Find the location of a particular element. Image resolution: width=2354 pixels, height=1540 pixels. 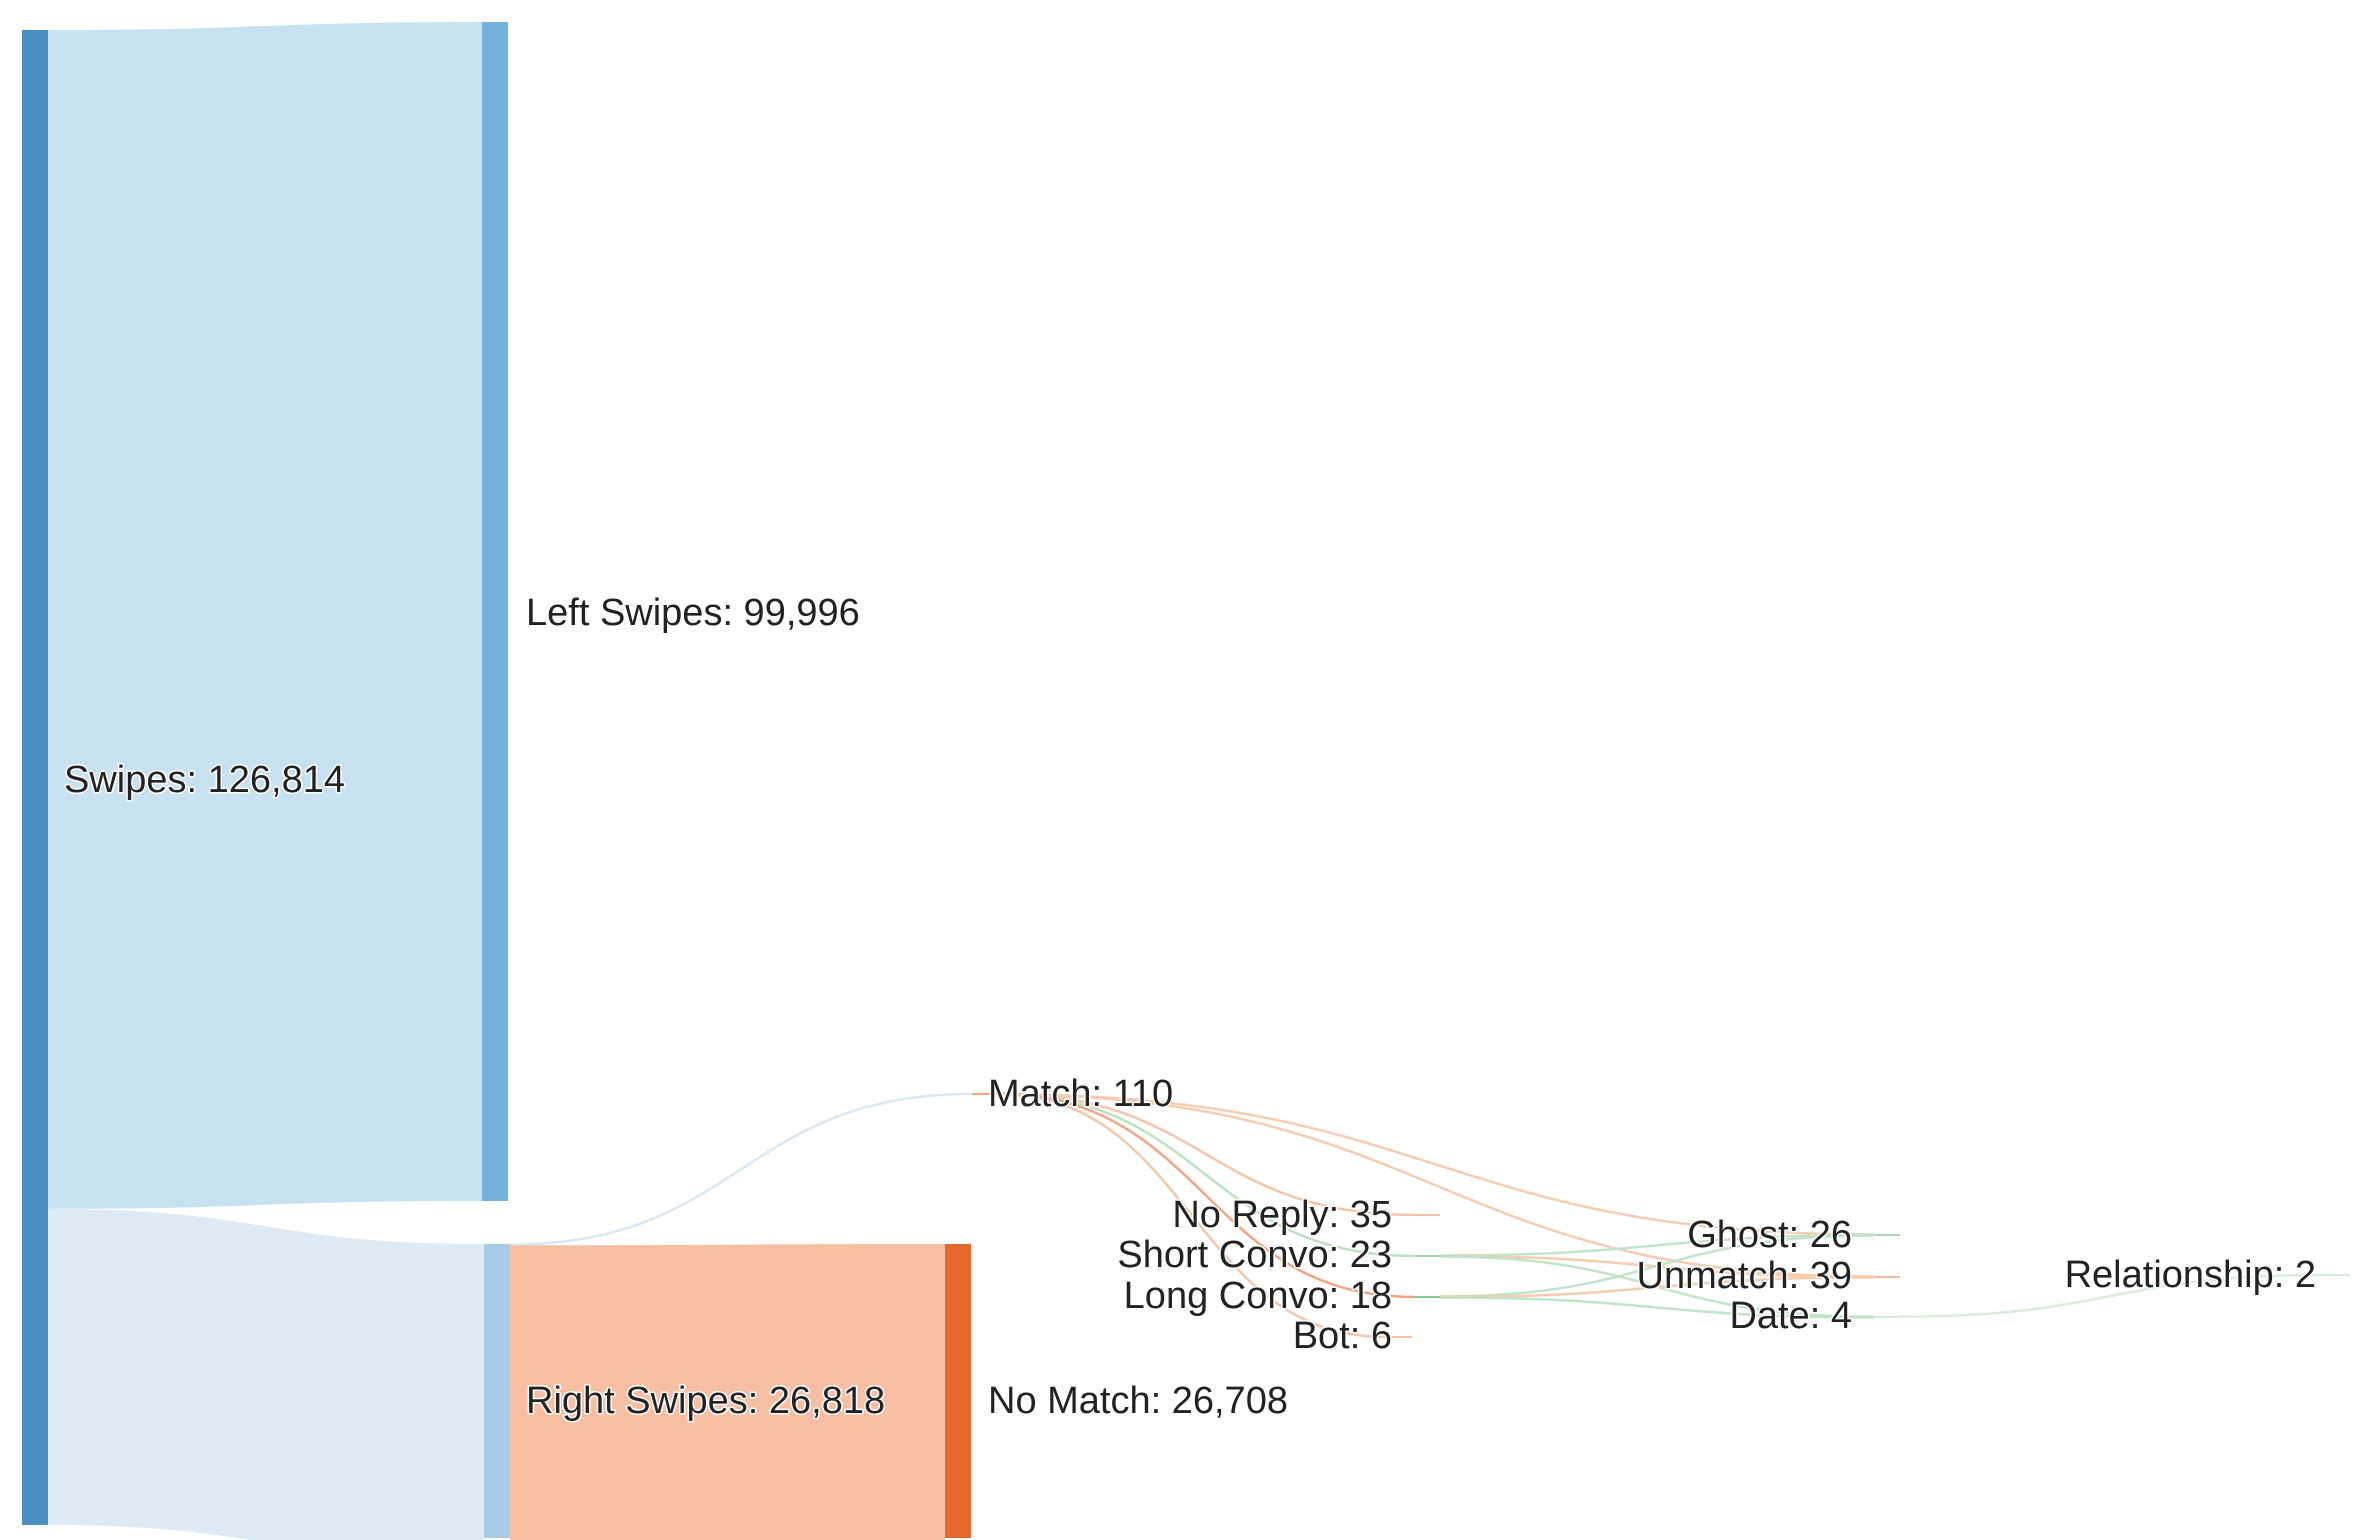

node-label-unmatch: Unmatch: 39 is located at coordinates (1744, 1276).